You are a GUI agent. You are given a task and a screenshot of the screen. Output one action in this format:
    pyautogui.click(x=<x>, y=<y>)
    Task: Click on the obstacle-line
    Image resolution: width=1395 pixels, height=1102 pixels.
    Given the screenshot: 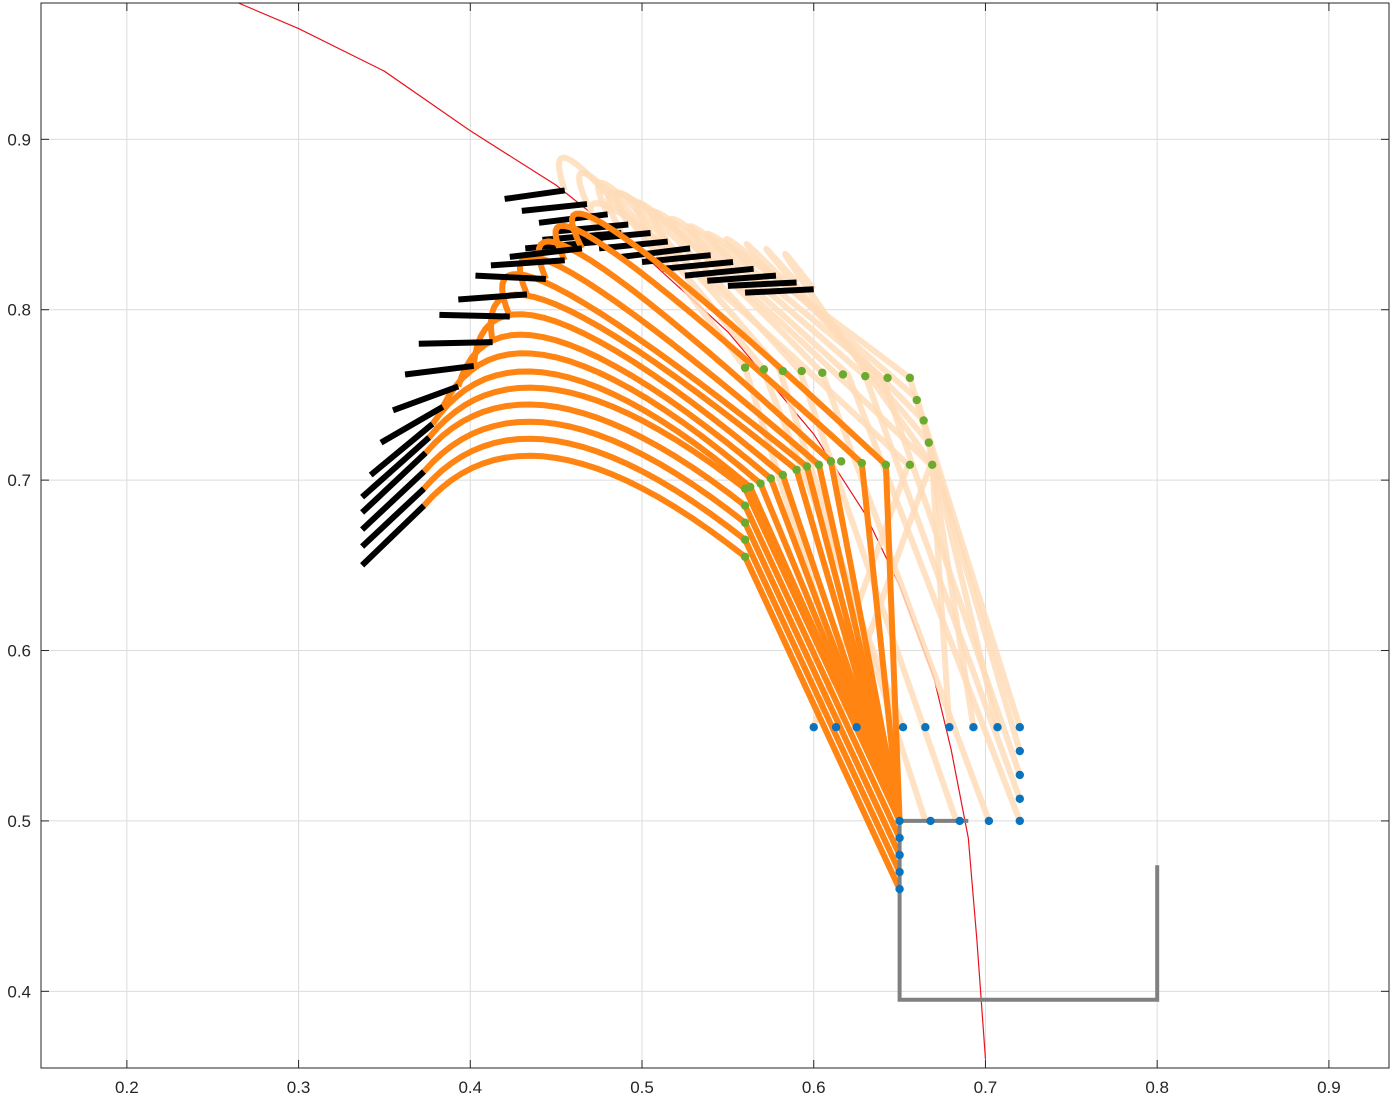 What is the action you would take?
    pyautogui.click(x=1028, y=910)
    